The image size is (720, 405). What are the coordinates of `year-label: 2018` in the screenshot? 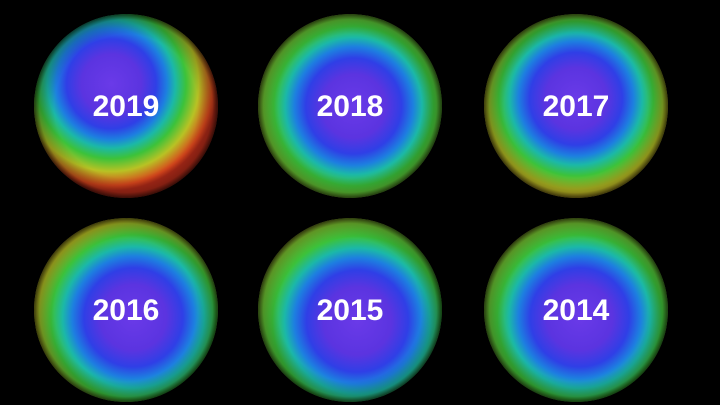 It's located at (350, 106).